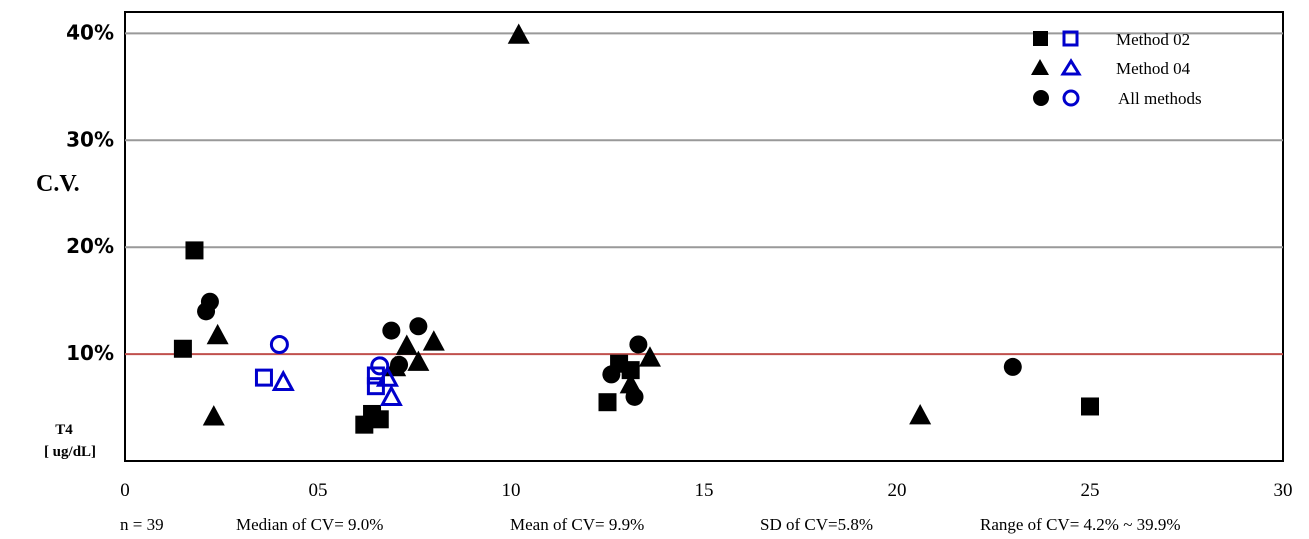 Image resolution: width=1309 pixels, height=539 pixels. Describe the element at coordinates (70, 452) in the screenshot. I see `unit-label: [ ug/dL]` at that location.